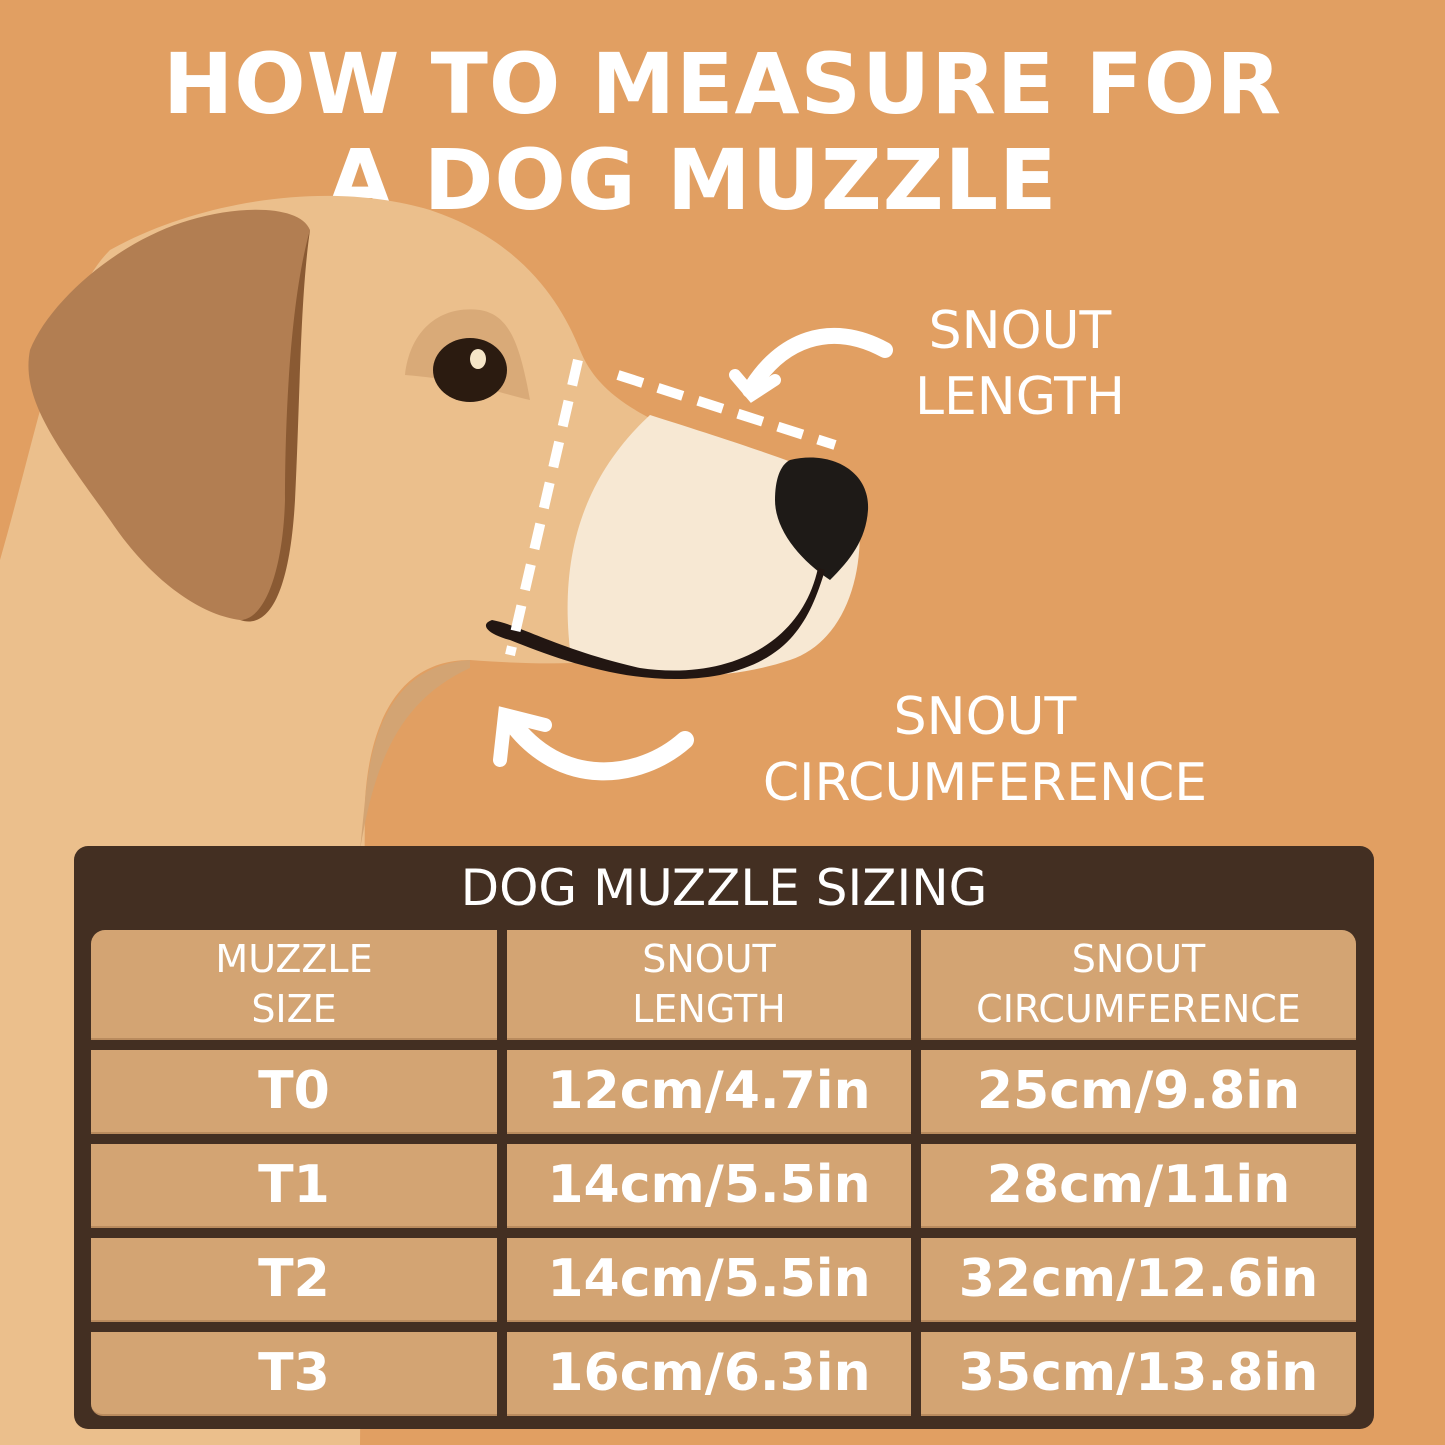 The image size is (1445, 1445). I want to click on page-title-line-1: HOW TO MEASURE FOR, so click(722, 84).